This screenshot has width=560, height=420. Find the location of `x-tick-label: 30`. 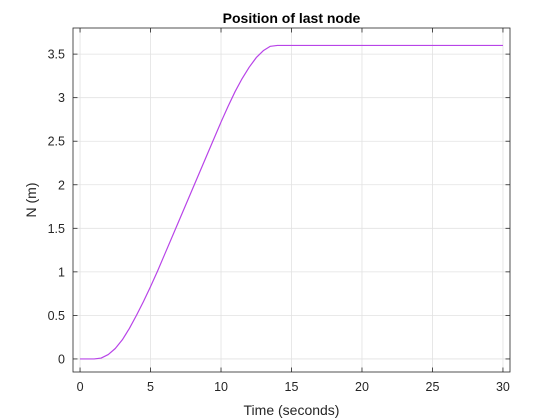

x-tick-label: 30 is located at coordinates (503, 387).